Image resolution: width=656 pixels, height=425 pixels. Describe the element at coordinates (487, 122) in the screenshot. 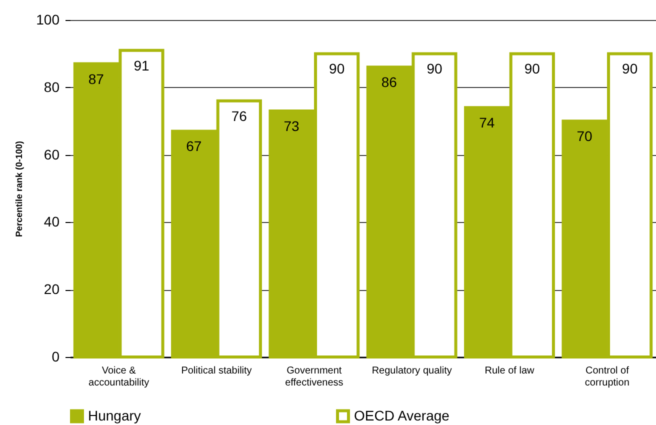

I see `data-label: 74` at that location.